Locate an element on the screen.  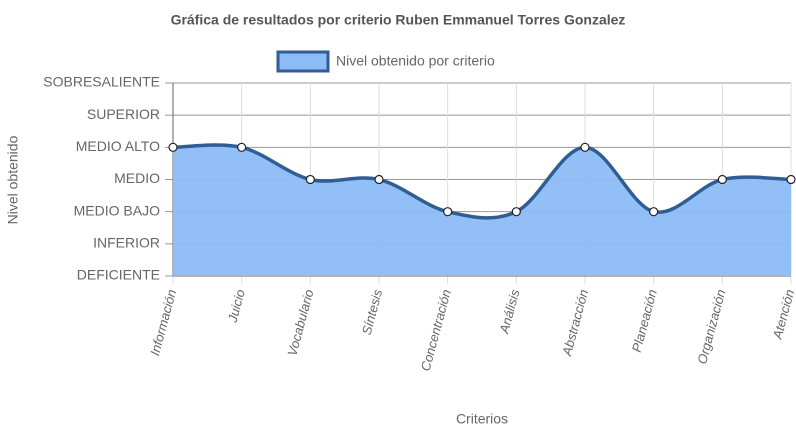
y-tick-label: SUPERIOR is located at coordinates (123, 114).